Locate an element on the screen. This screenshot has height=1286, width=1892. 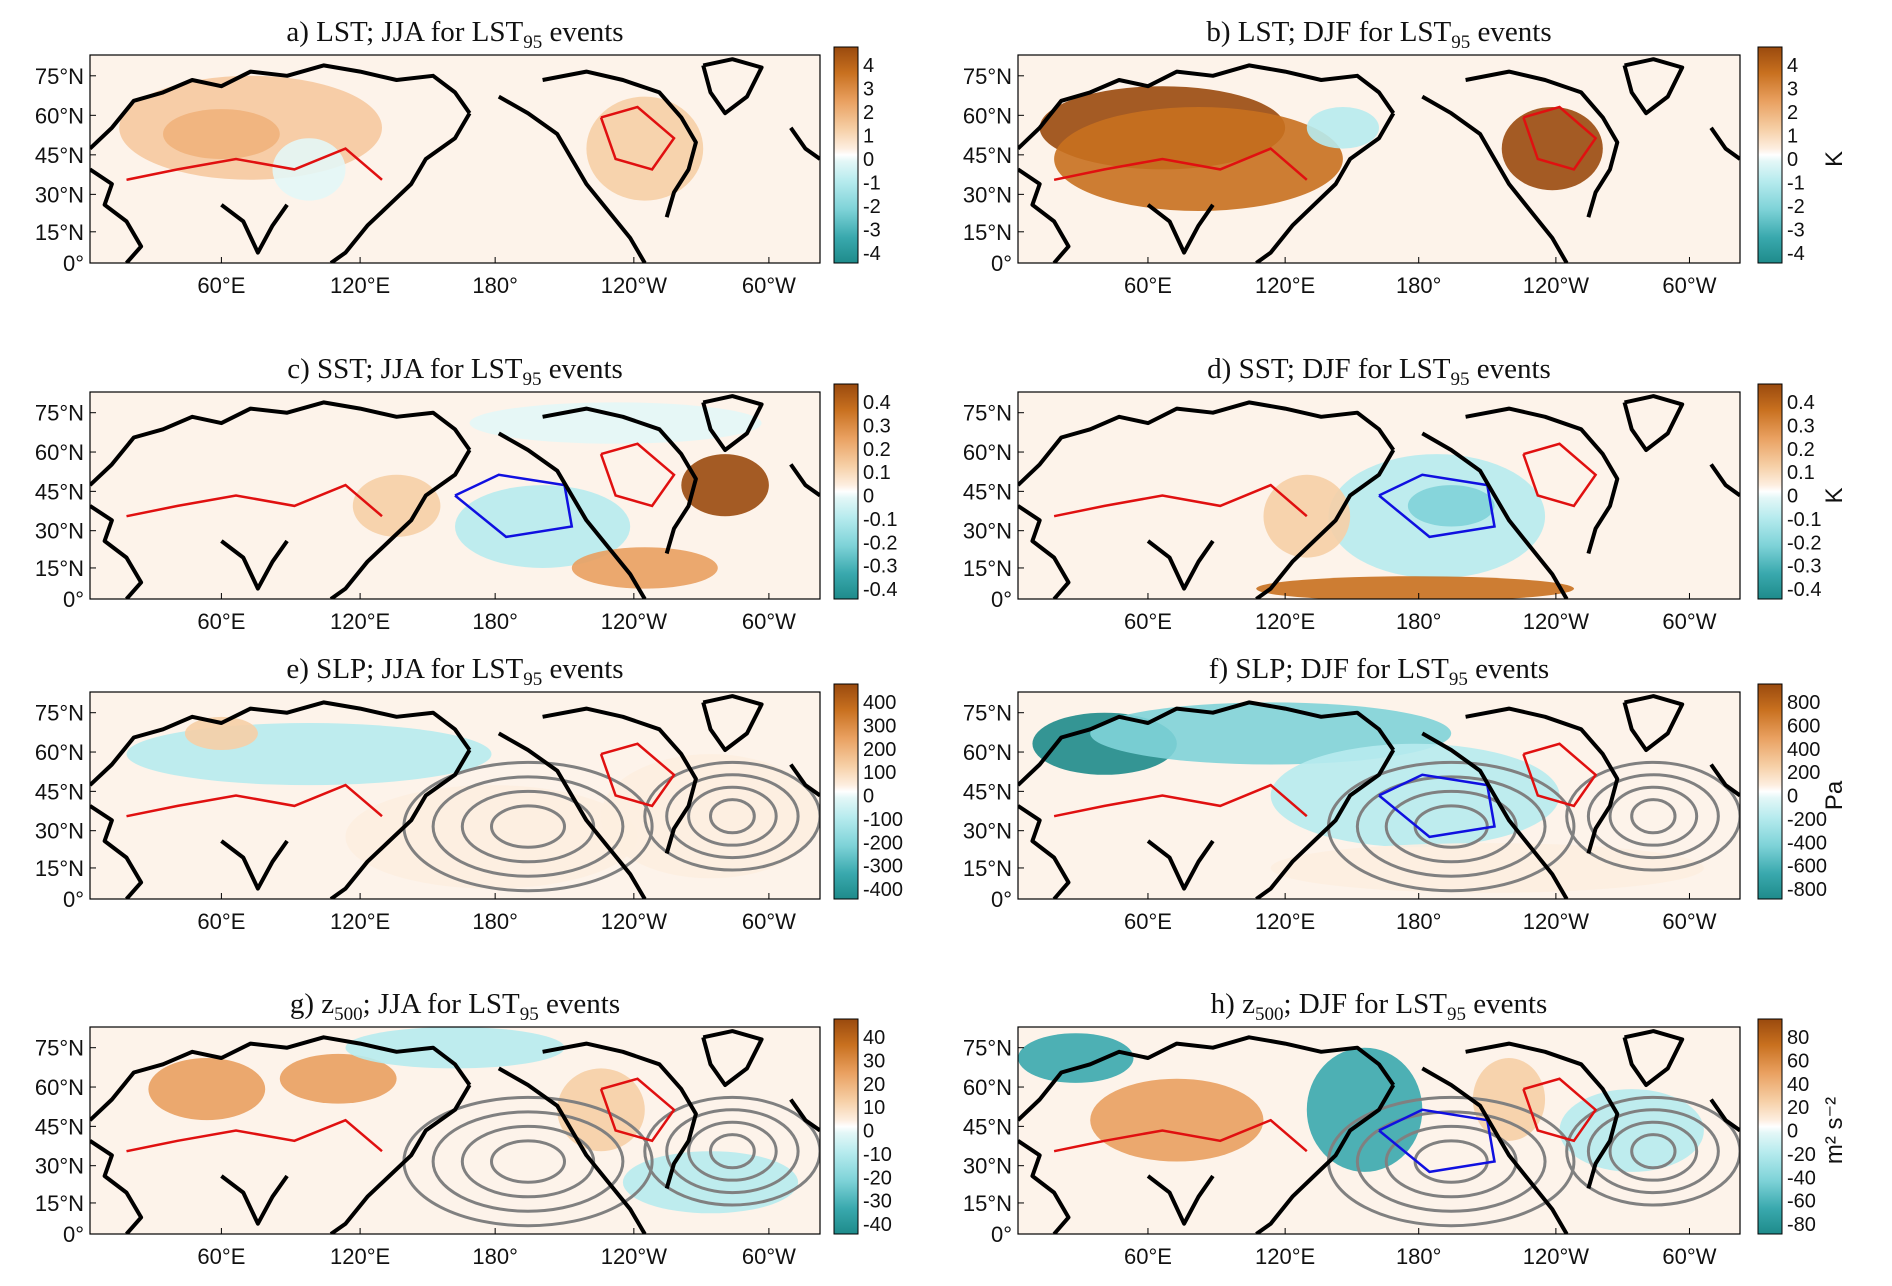
colorbar-tick-label: -40 is located at coordinates (1801, 1178).